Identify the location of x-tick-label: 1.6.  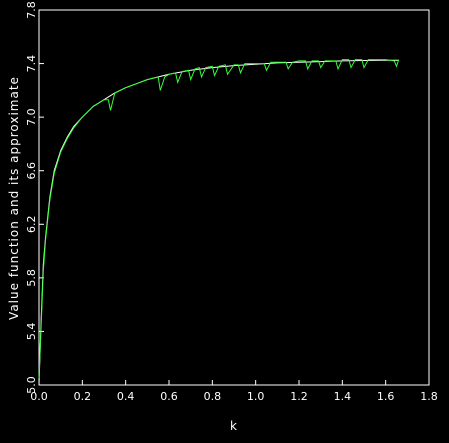
(386, 396).